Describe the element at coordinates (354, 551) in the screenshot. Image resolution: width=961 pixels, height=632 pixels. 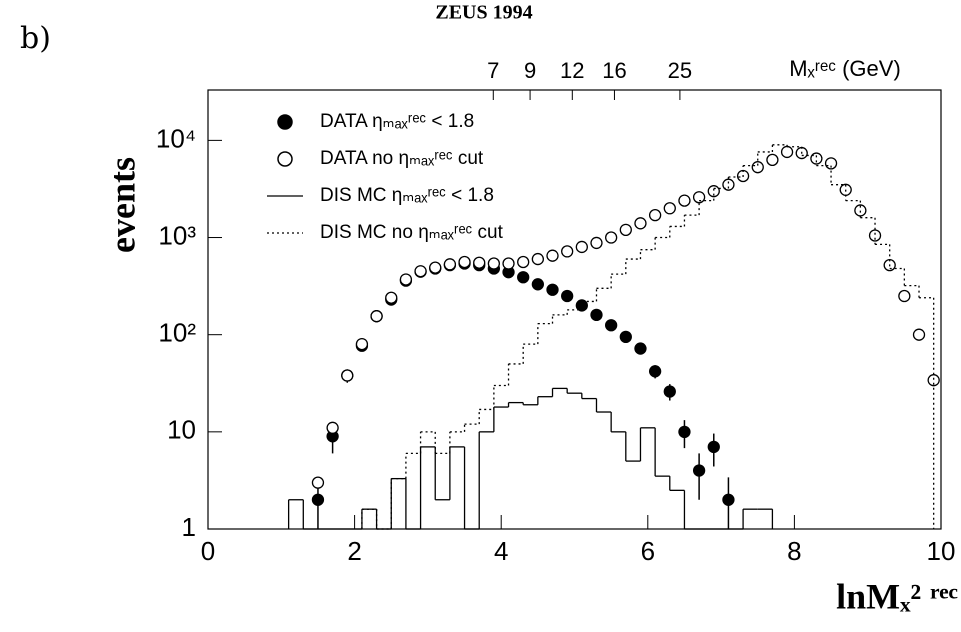
I see `x-tick-label: 2` at that location.